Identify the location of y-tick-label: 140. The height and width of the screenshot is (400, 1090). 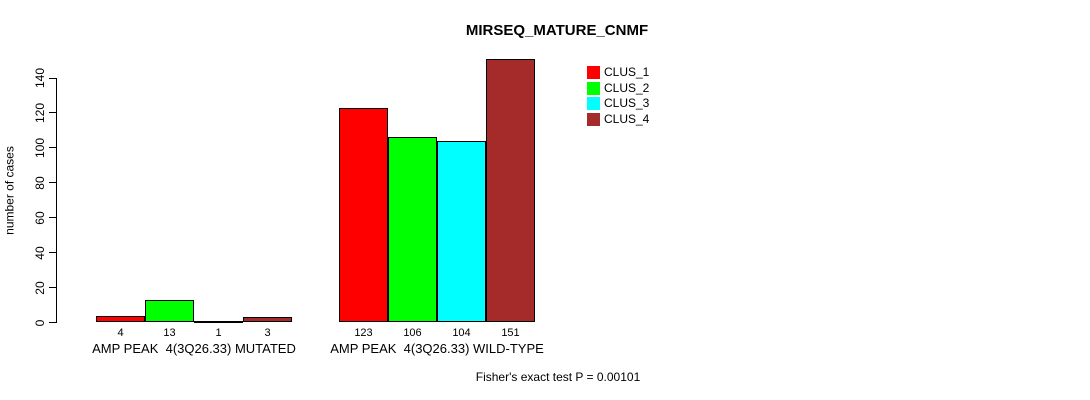
(40, 78).